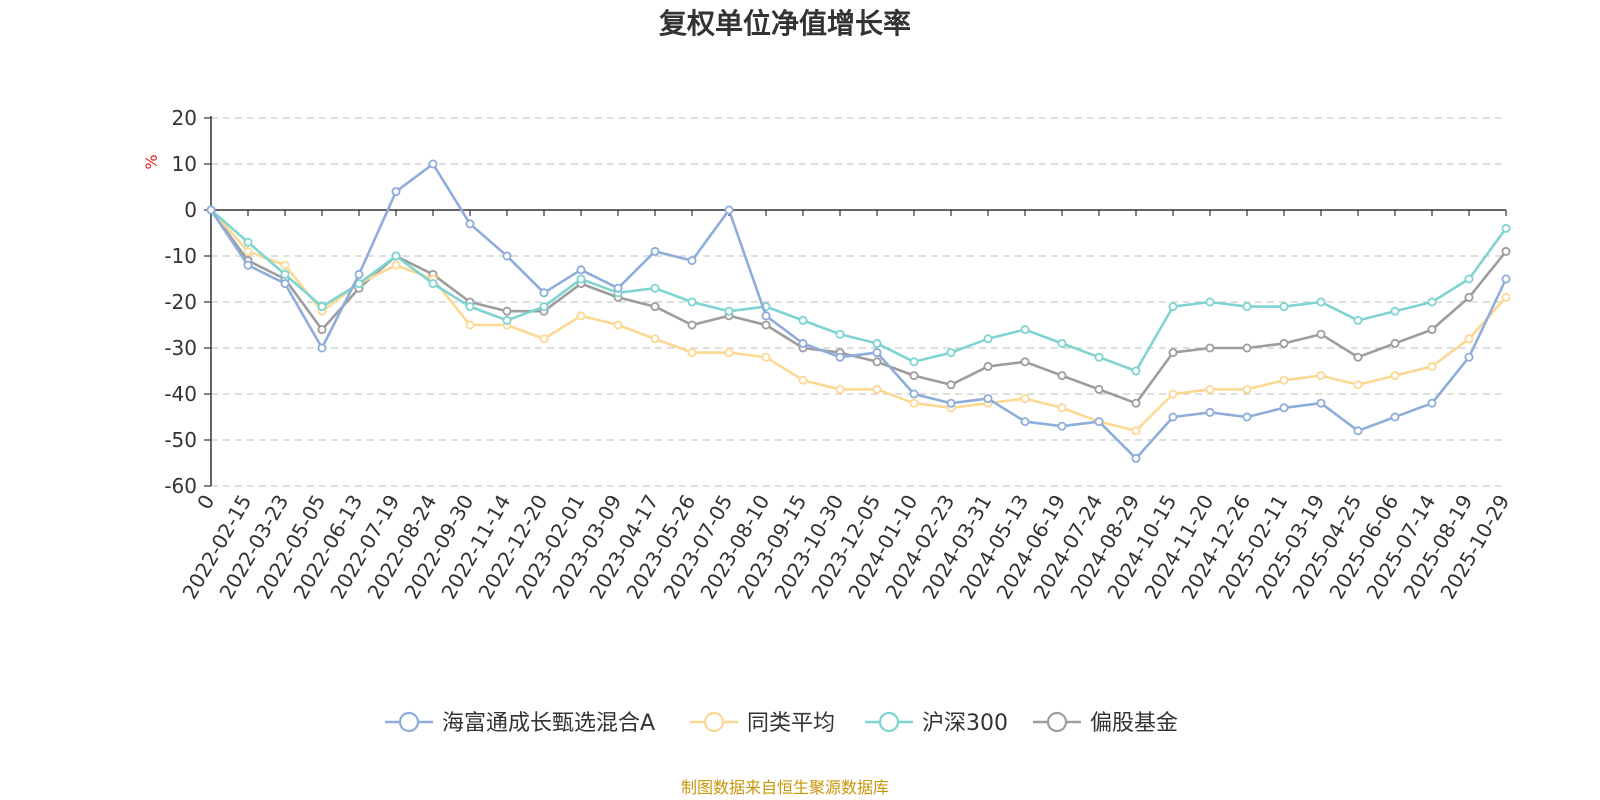 This screenshot has width=1600, height=800. What do you see at coordinates (1134, 723) in the screenshot?
I see `legend-label: 偏股基金` at bounding box center [1134, 723].